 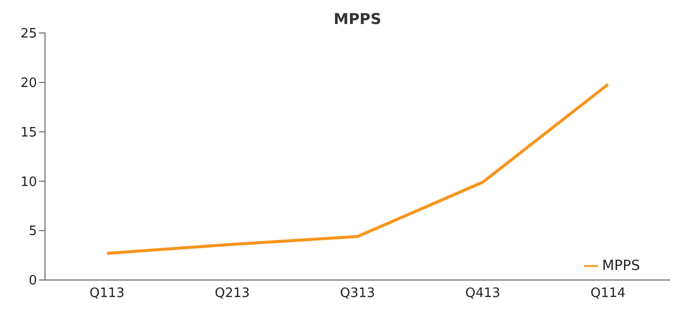 What do you see at coordinates (358, 294) in the screenshot?
I see `x-tick-label: Q313` at bounding box center [358, 294].